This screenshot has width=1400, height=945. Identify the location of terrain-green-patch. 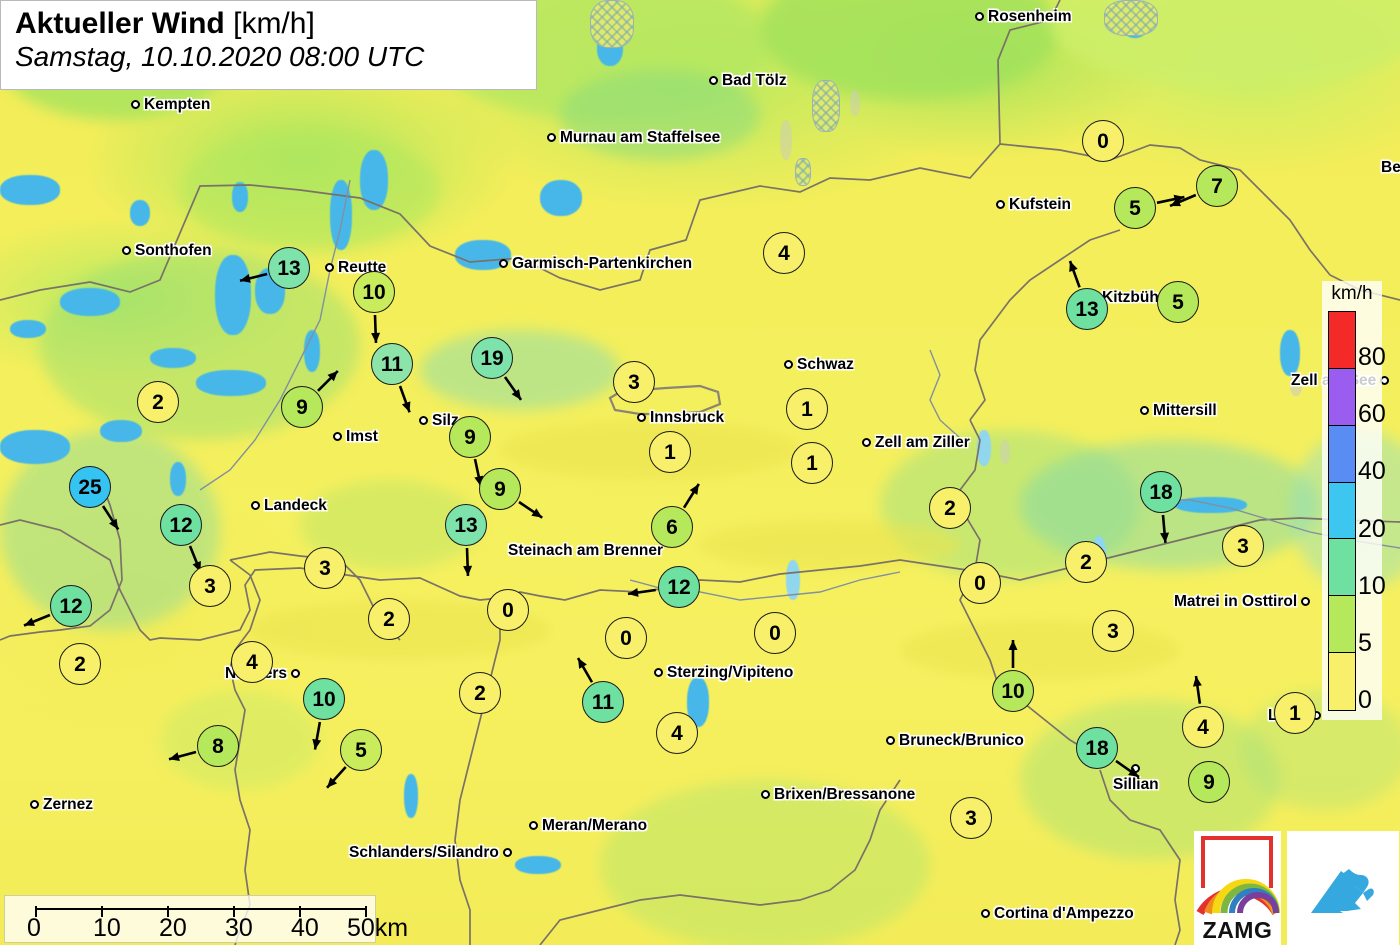
(520, 370).